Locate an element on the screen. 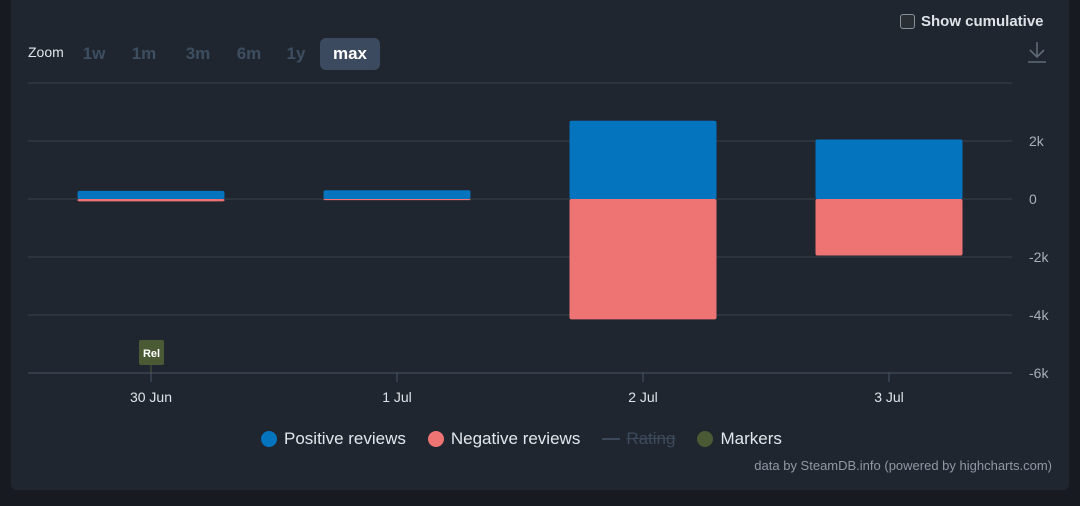  zoom-label: Zoom is located at coordinates (46, 52).